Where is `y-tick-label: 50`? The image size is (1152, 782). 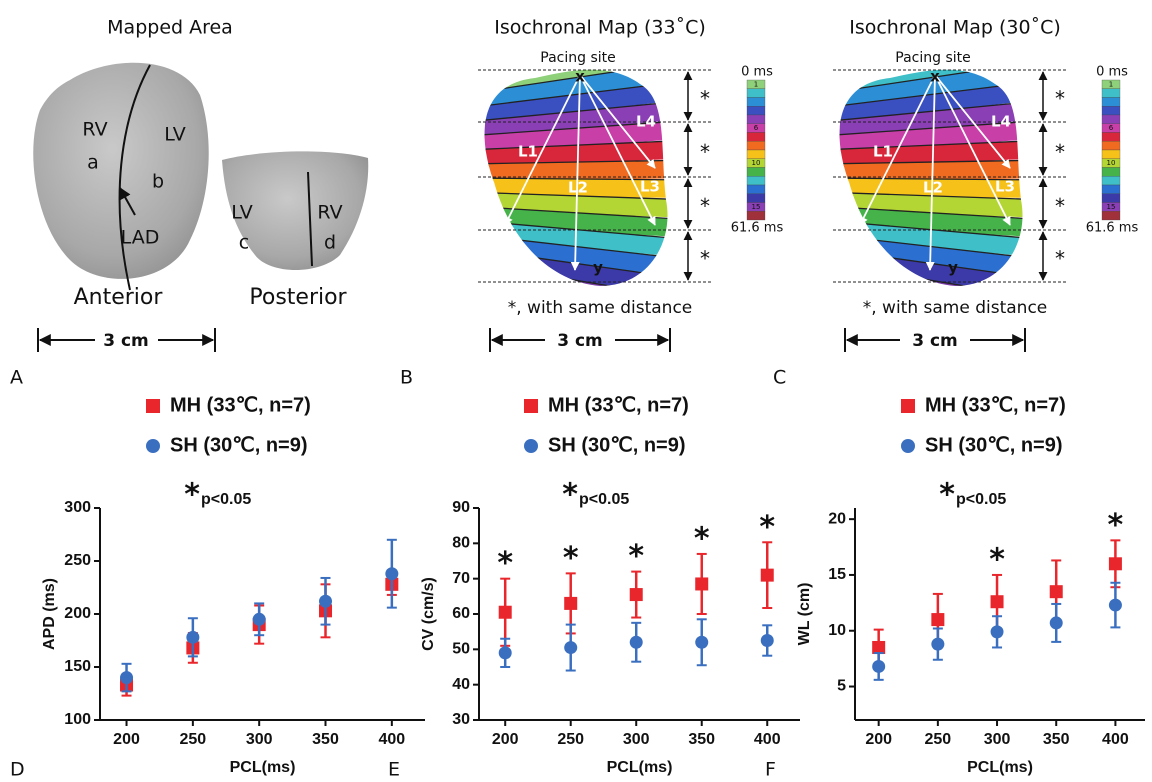
y-tick-label: 50 is located at coordinates (461, 649).